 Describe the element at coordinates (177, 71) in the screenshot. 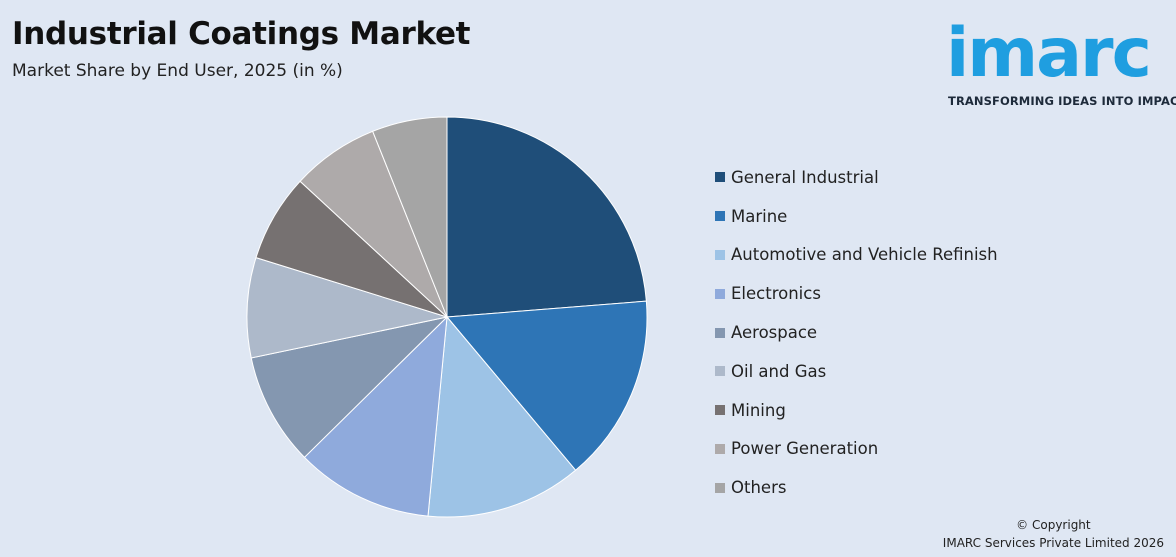

I see `chart-subtitle: Market Share by End User, 2025 (in %)` at that location.